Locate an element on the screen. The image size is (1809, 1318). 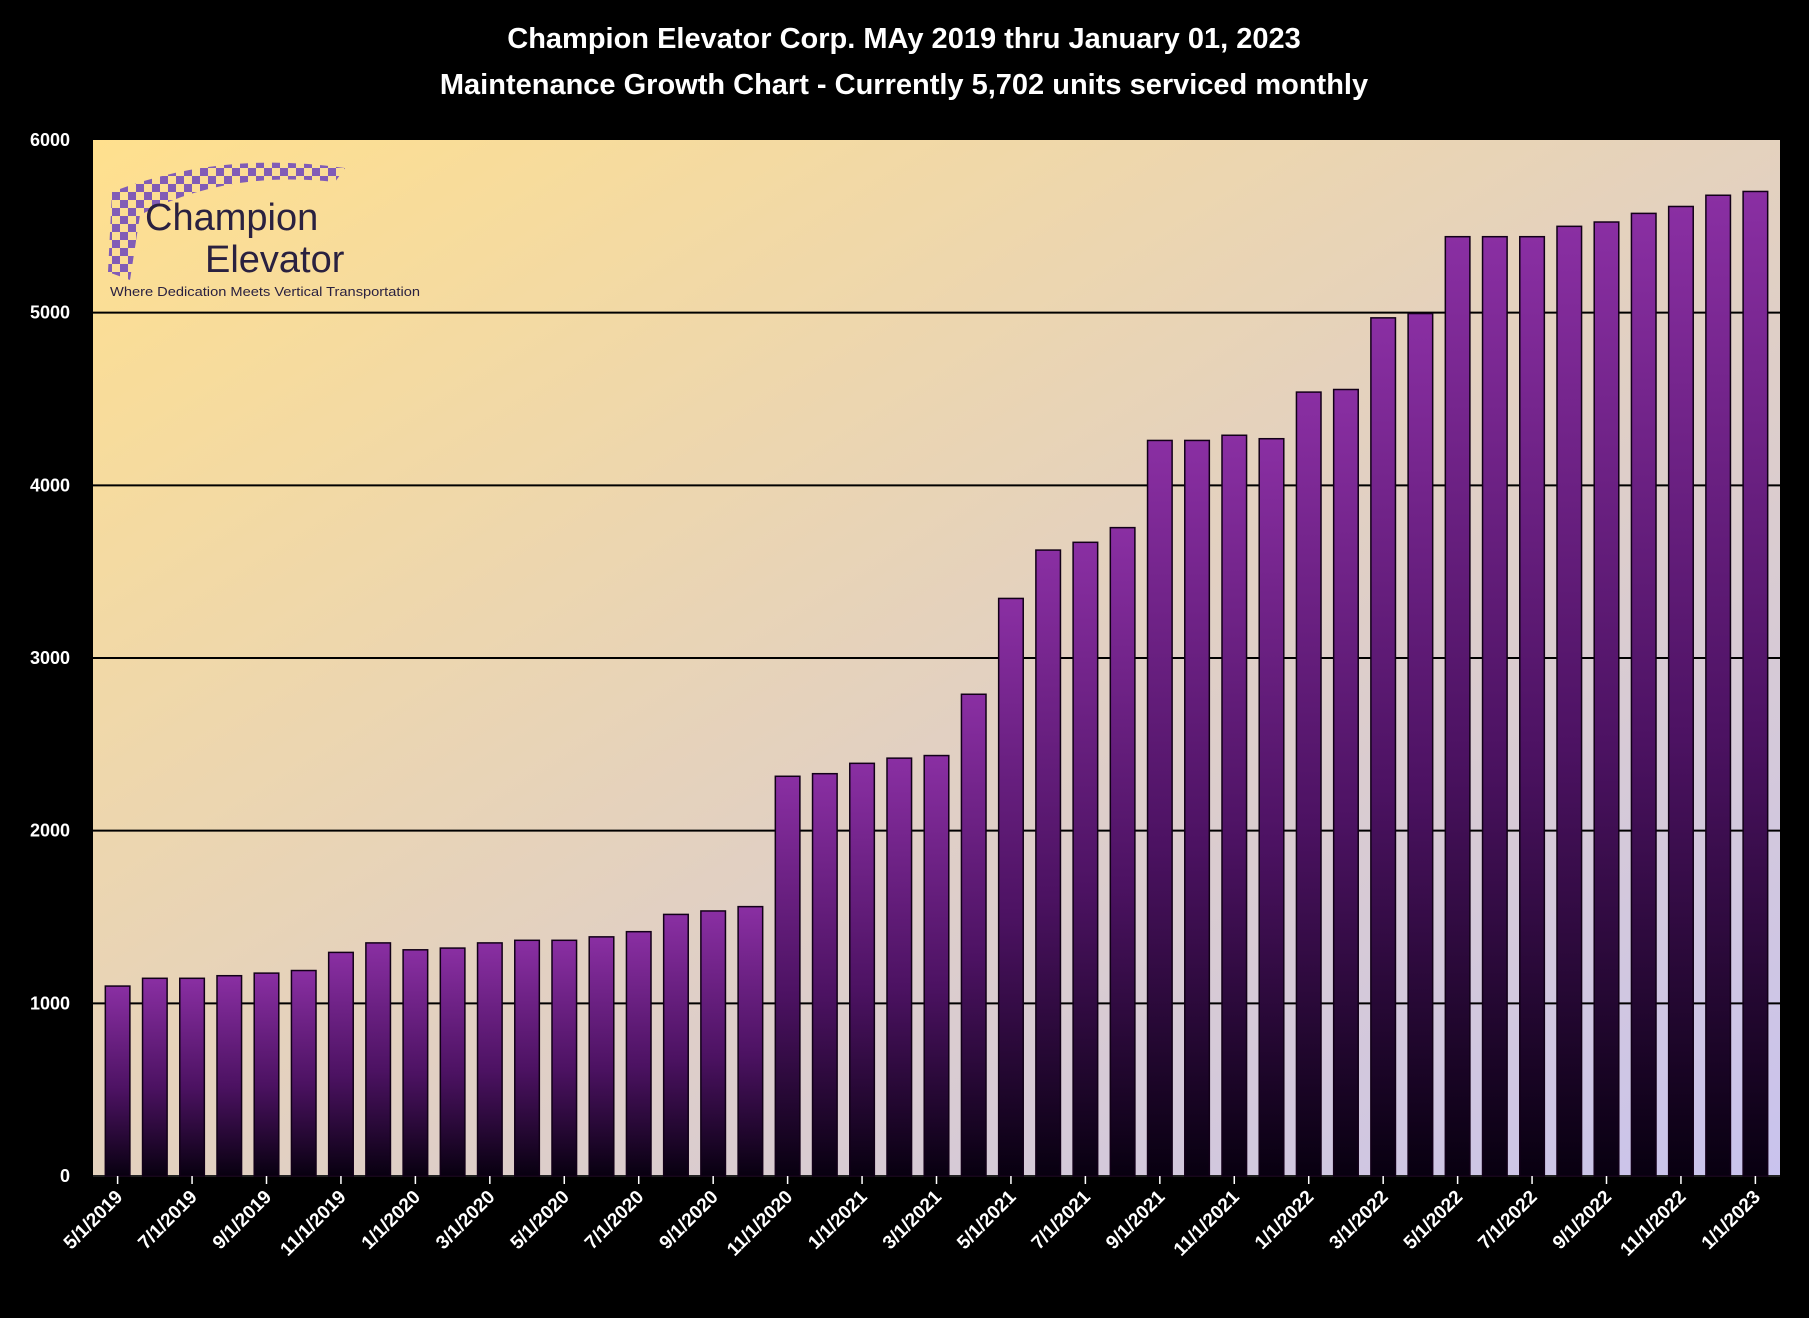
x-tick-label: 9/1/2022 is located at coordinates (1582, 1220).